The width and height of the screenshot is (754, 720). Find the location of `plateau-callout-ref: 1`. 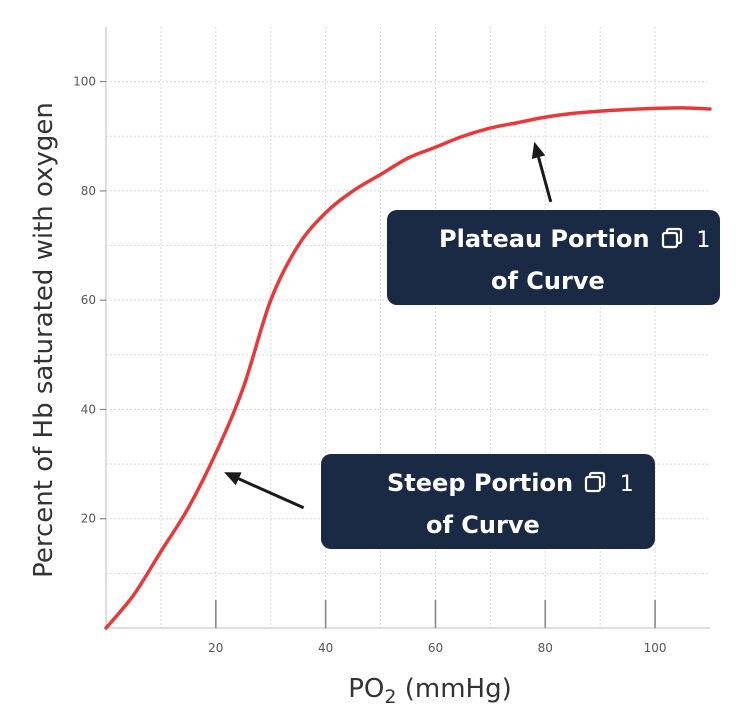

plateau-callout-ref: 1 is located at coordinates (703, 240).